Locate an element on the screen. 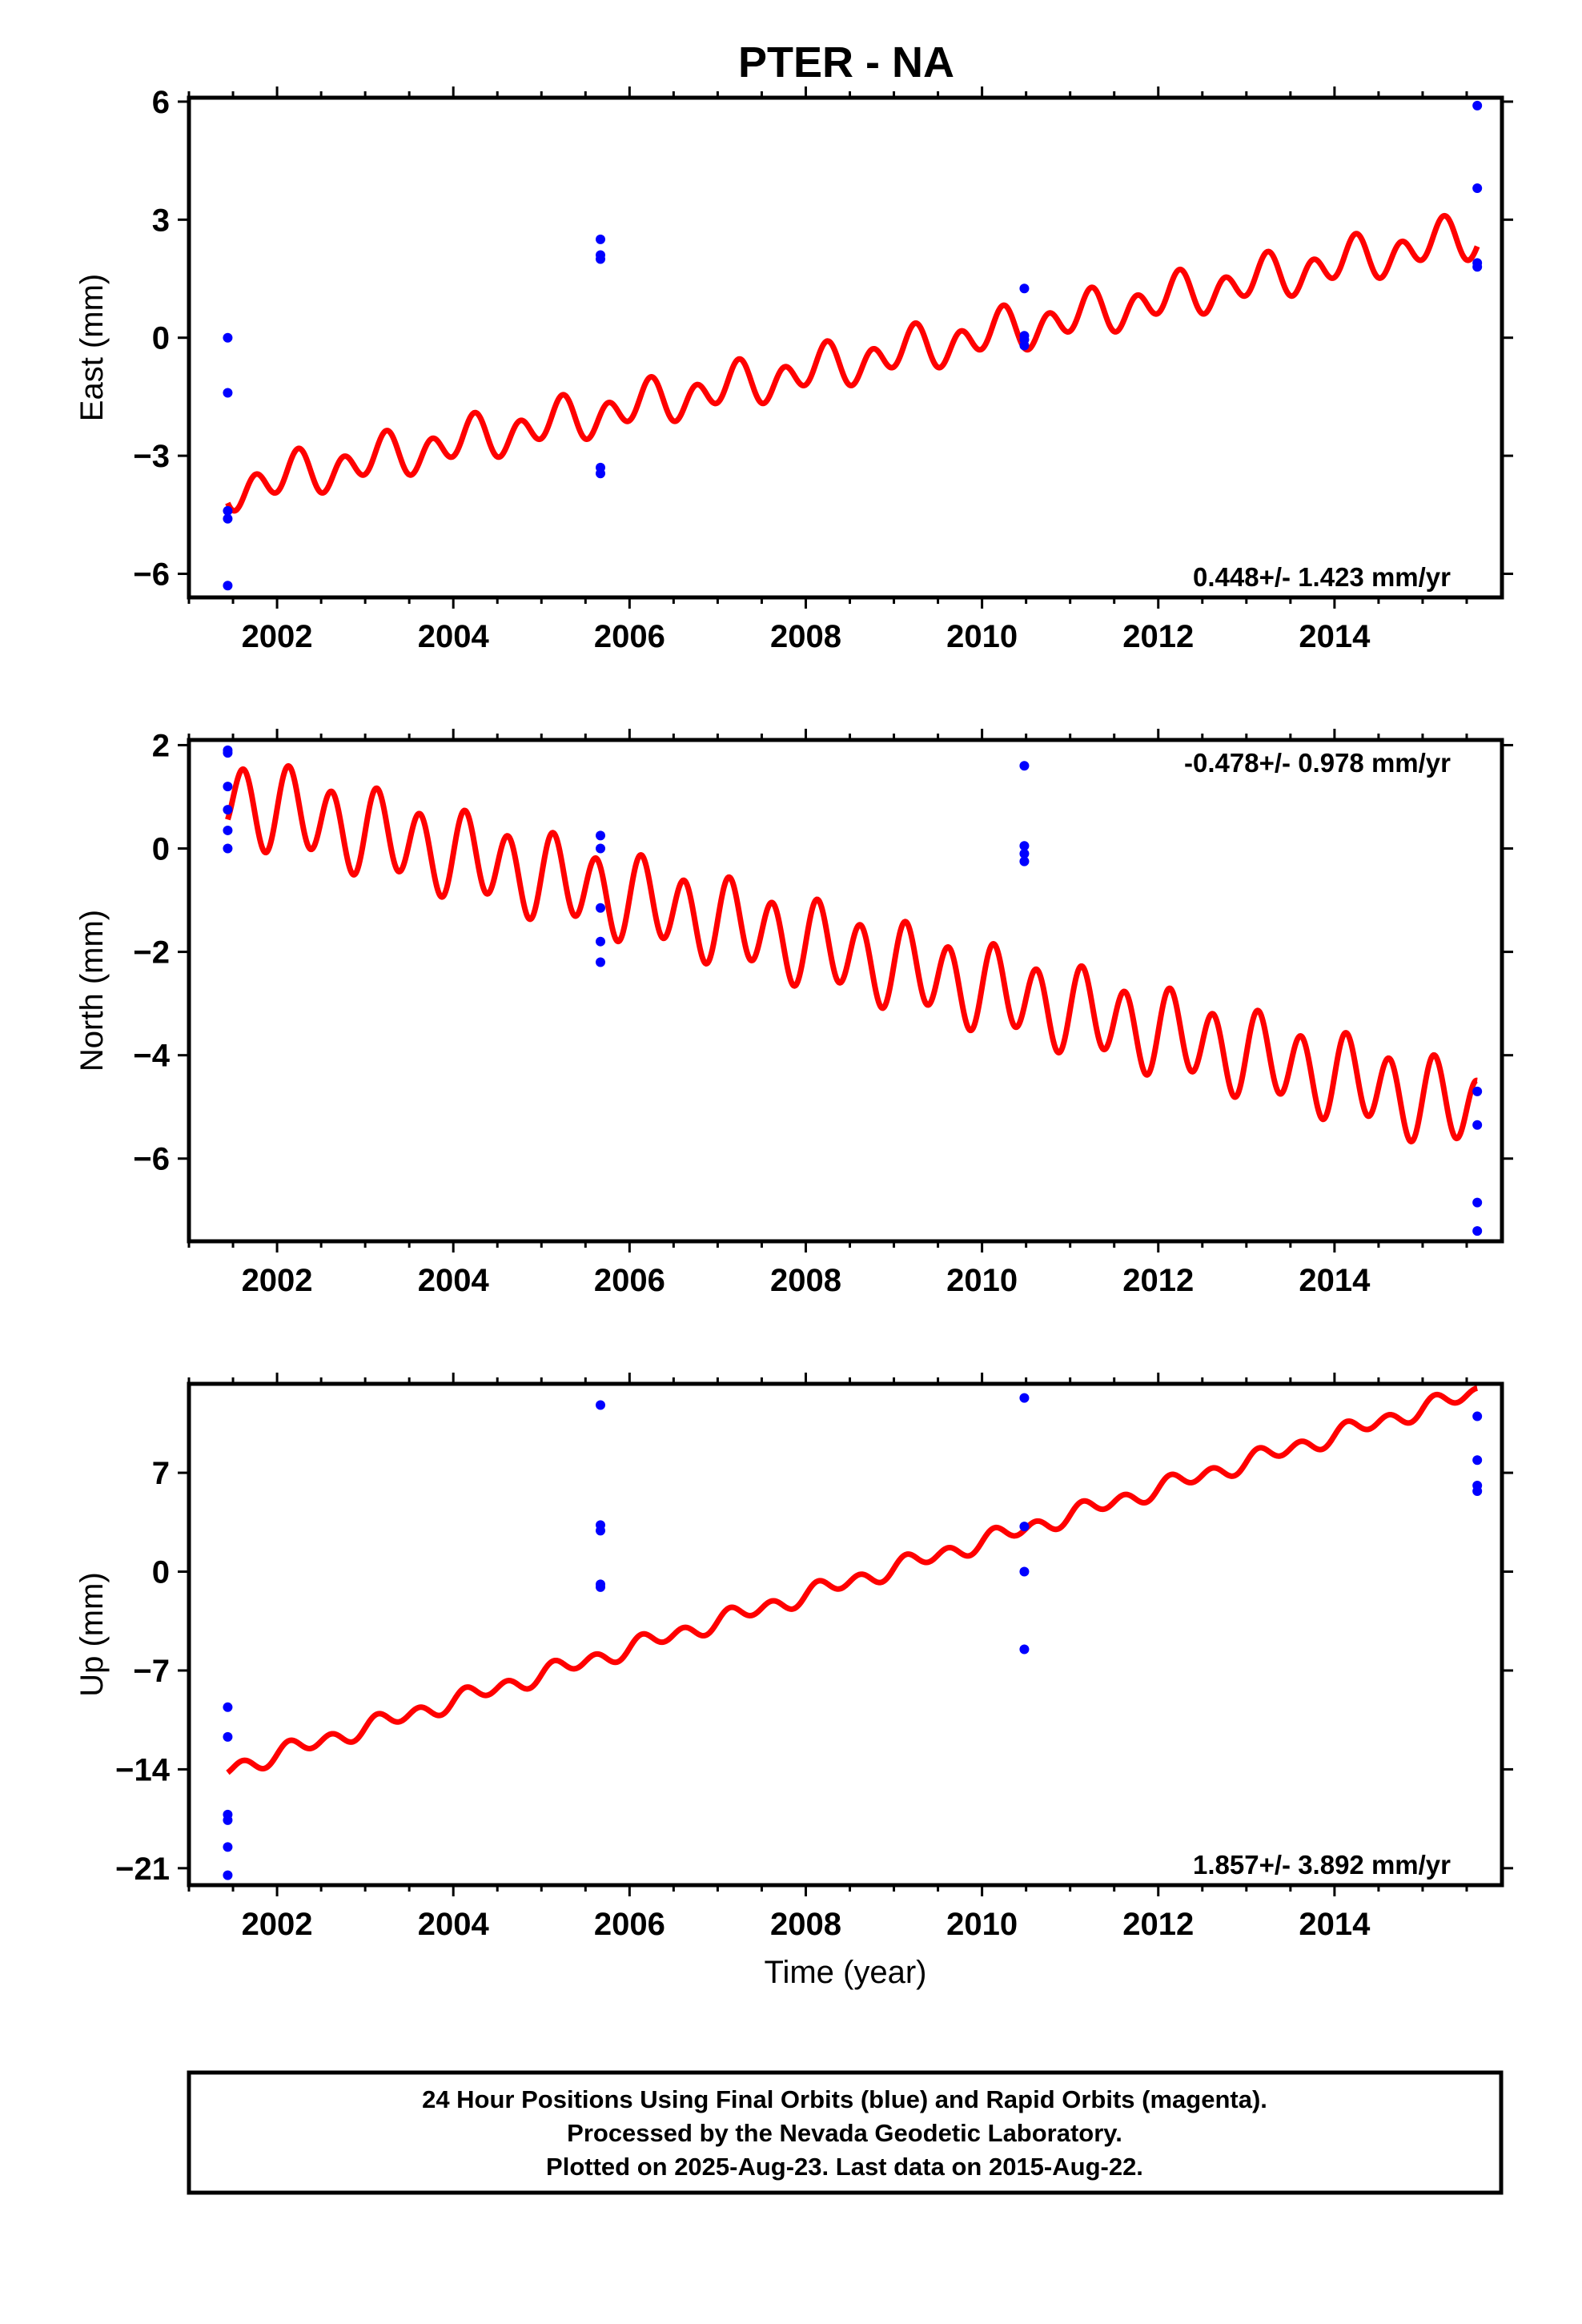 This screenshot has width=1582, height=2324. y-tick-label: 0 is located at coordinates (161, 338).